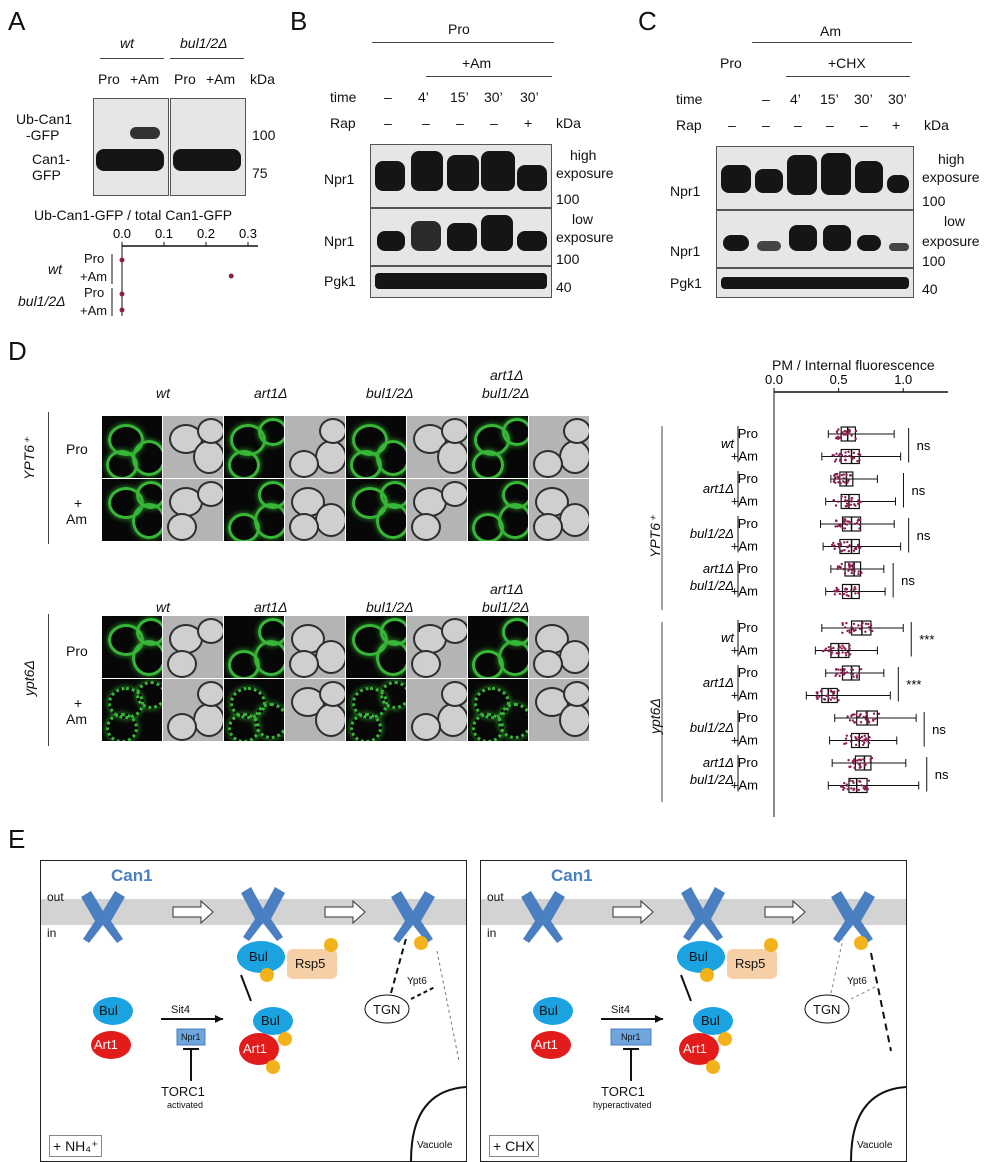  Describe the element at coordinates (718, 682) in the screenshot. I see `group-label: art1Δ` at that location.